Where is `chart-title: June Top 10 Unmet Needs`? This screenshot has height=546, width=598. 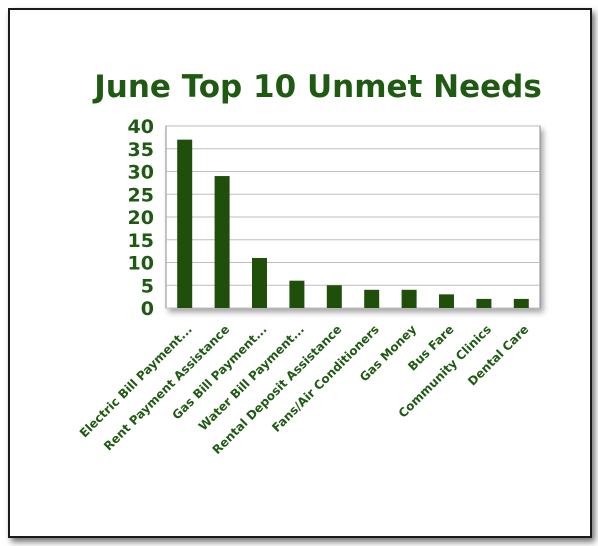 chart-title: June Top 10 Unmet Needs is located at coordinates (317, 87).